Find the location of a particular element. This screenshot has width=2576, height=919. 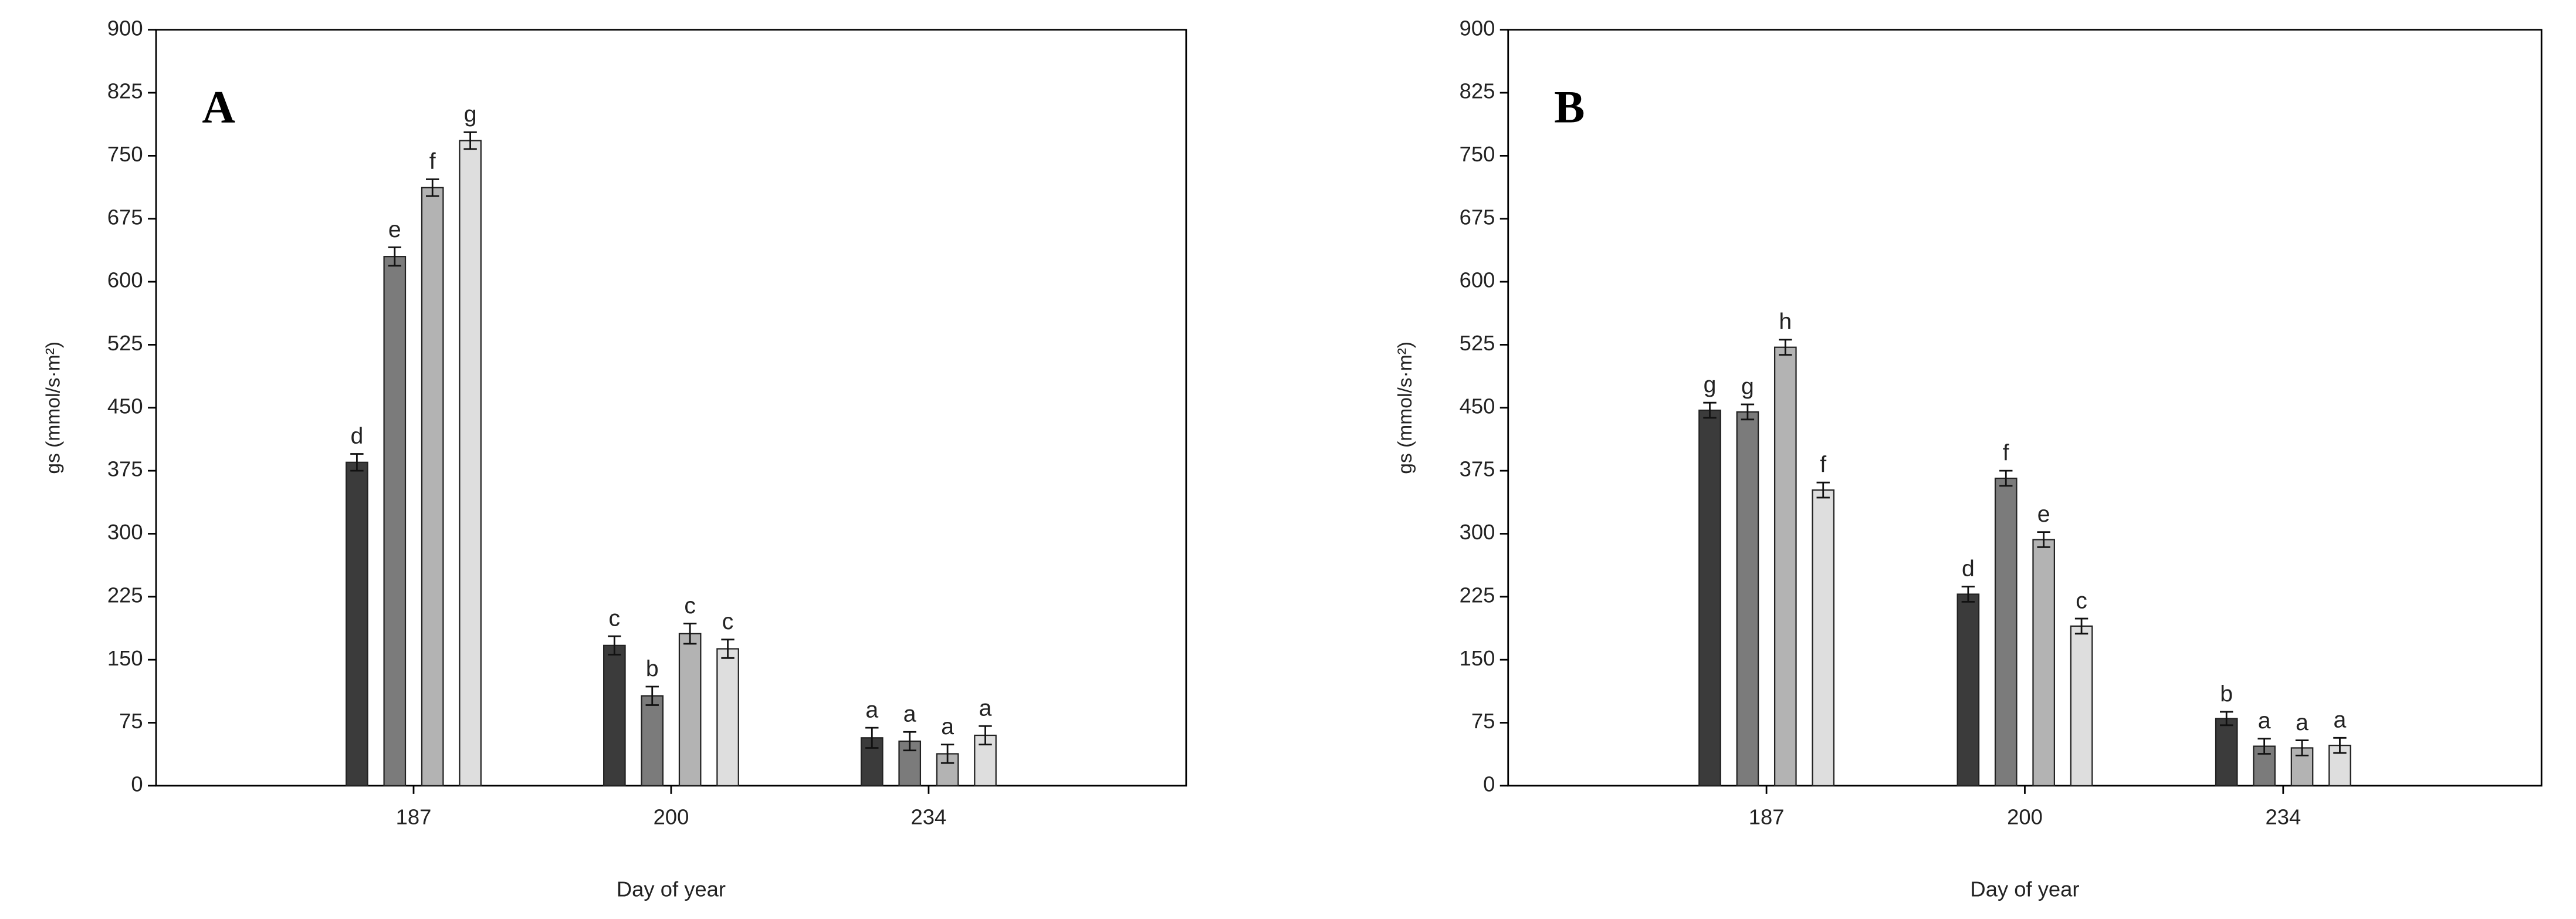

y-axis-label: gs (mmol/s·m²) is located at coordinates (1405, 408).